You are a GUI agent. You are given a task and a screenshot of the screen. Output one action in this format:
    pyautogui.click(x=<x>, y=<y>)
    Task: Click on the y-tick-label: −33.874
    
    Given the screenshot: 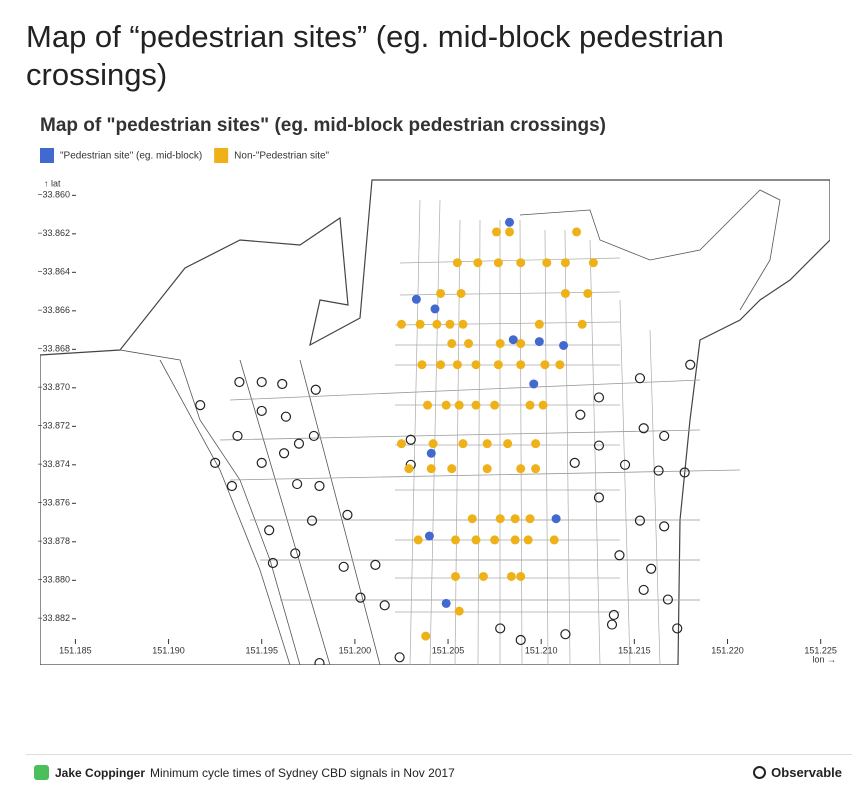 What is the action you would take?
    pyautogui.click(x=53, y=464)
    